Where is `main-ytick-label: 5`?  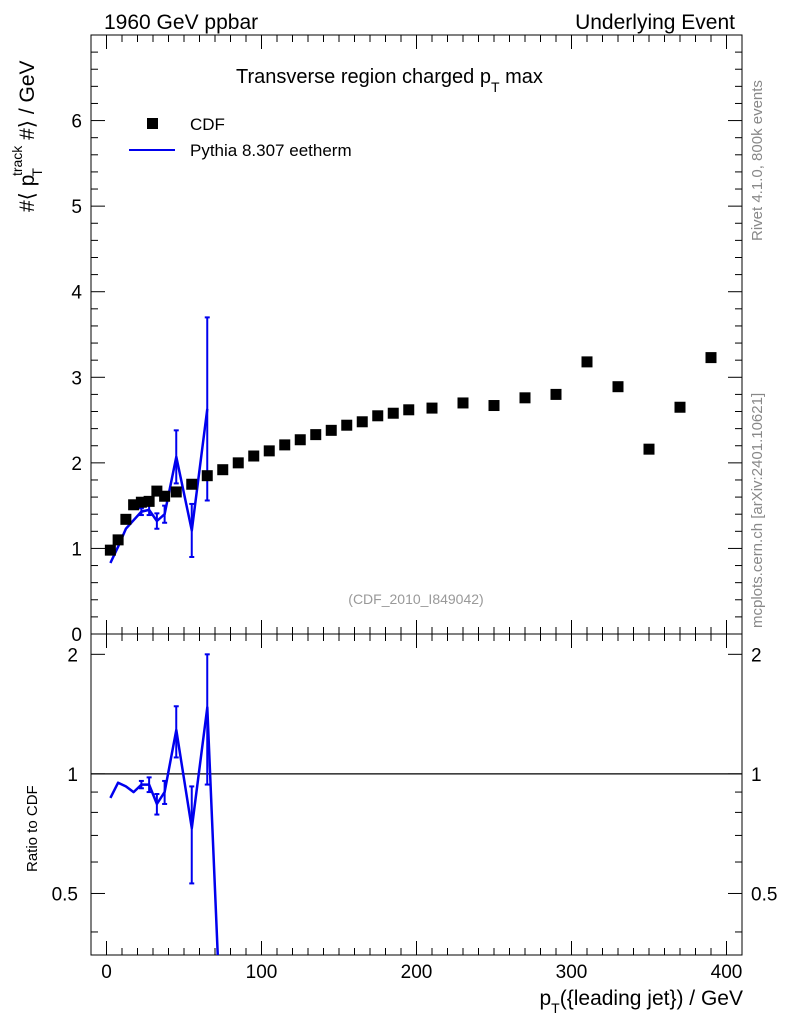
main-ytick-label: 5 is located at coordinates (76, 207).